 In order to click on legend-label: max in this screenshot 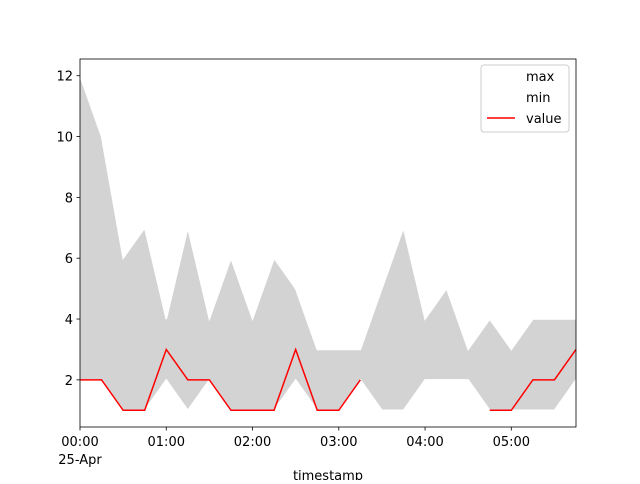, I will do `click(540, 77)`.